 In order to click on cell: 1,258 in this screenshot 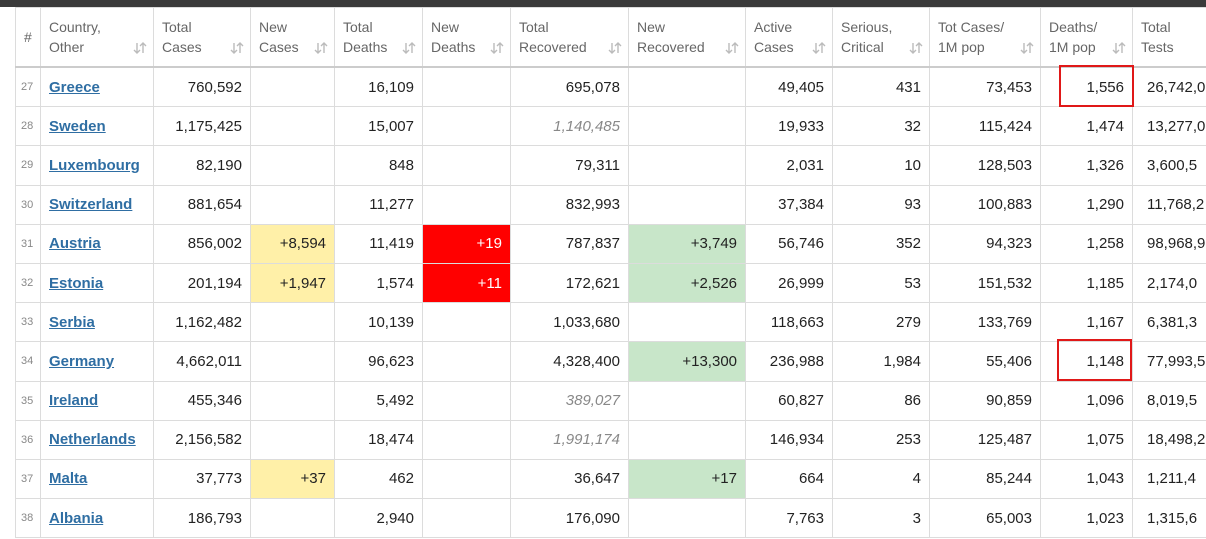, I will do `click(1086, 243)`.